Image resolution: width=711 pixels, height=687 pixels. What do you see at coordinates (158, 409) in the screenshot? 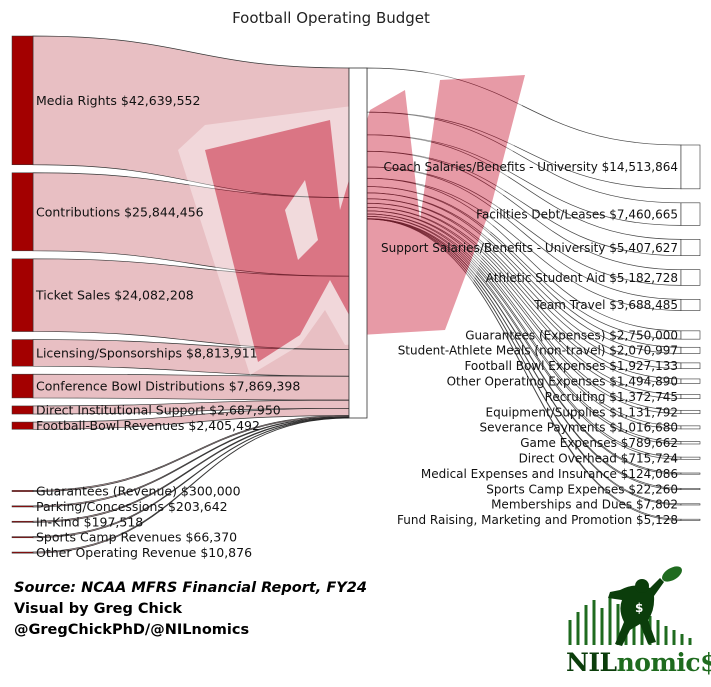
I see `label-direct-institutional-support: Direct Institutional Support $2,687,950` at bounding box center [158, 409].